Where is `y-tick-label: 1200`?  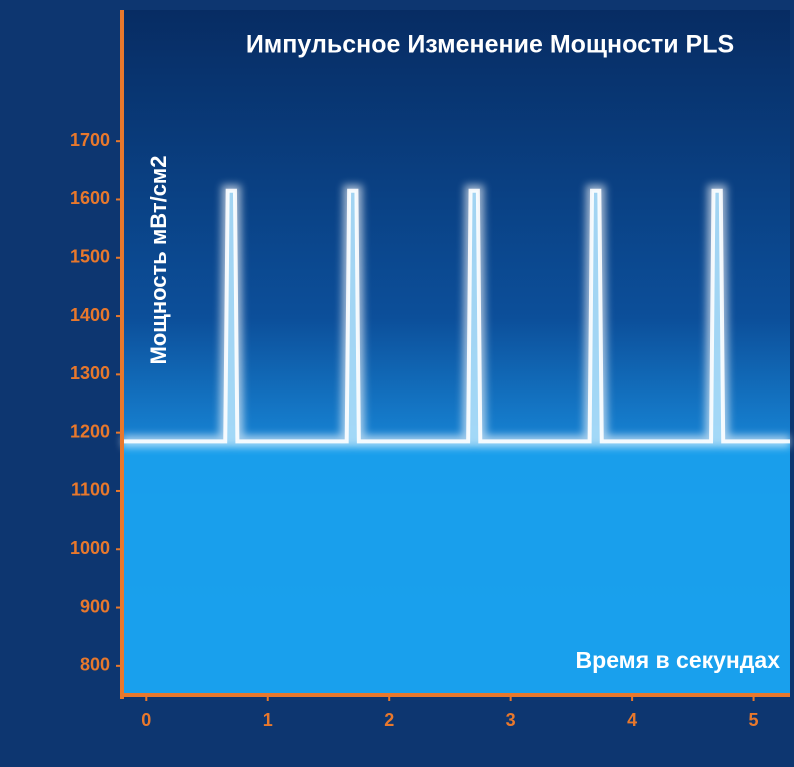
y-tick-label: 1200 is located at coordinates (90, 431).